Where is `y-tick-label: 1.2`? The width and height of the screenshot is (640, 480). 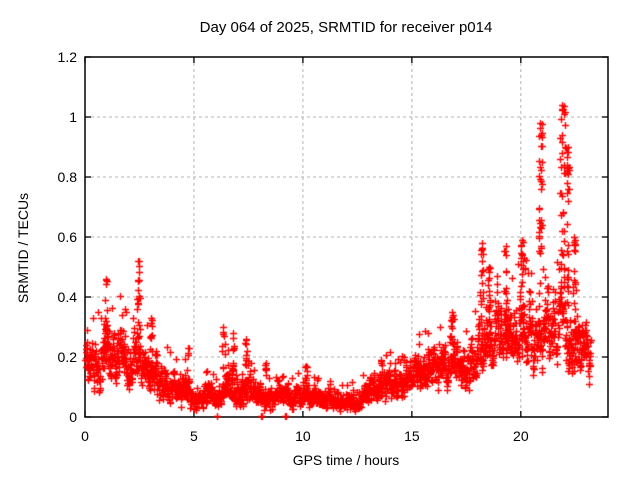
y-tick-label: 1.2 is located at coordinates (67, 57).